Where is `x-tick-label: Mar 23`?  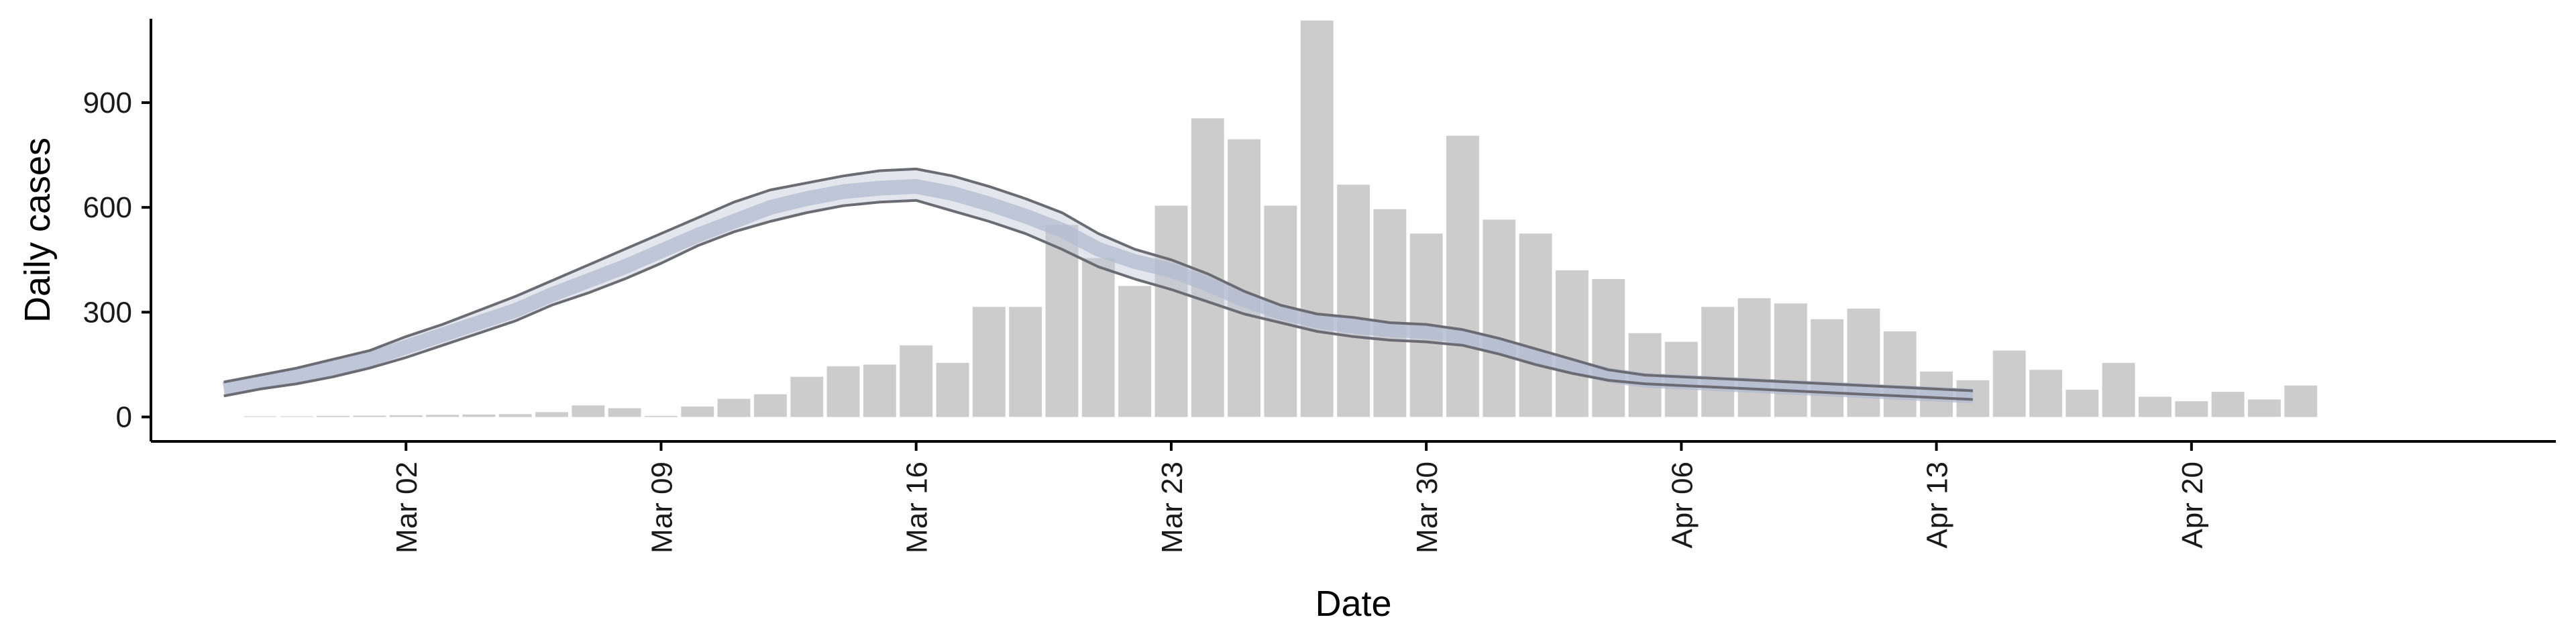 x-tick-label: Mar 23 is located at coordinates (1172, 507).